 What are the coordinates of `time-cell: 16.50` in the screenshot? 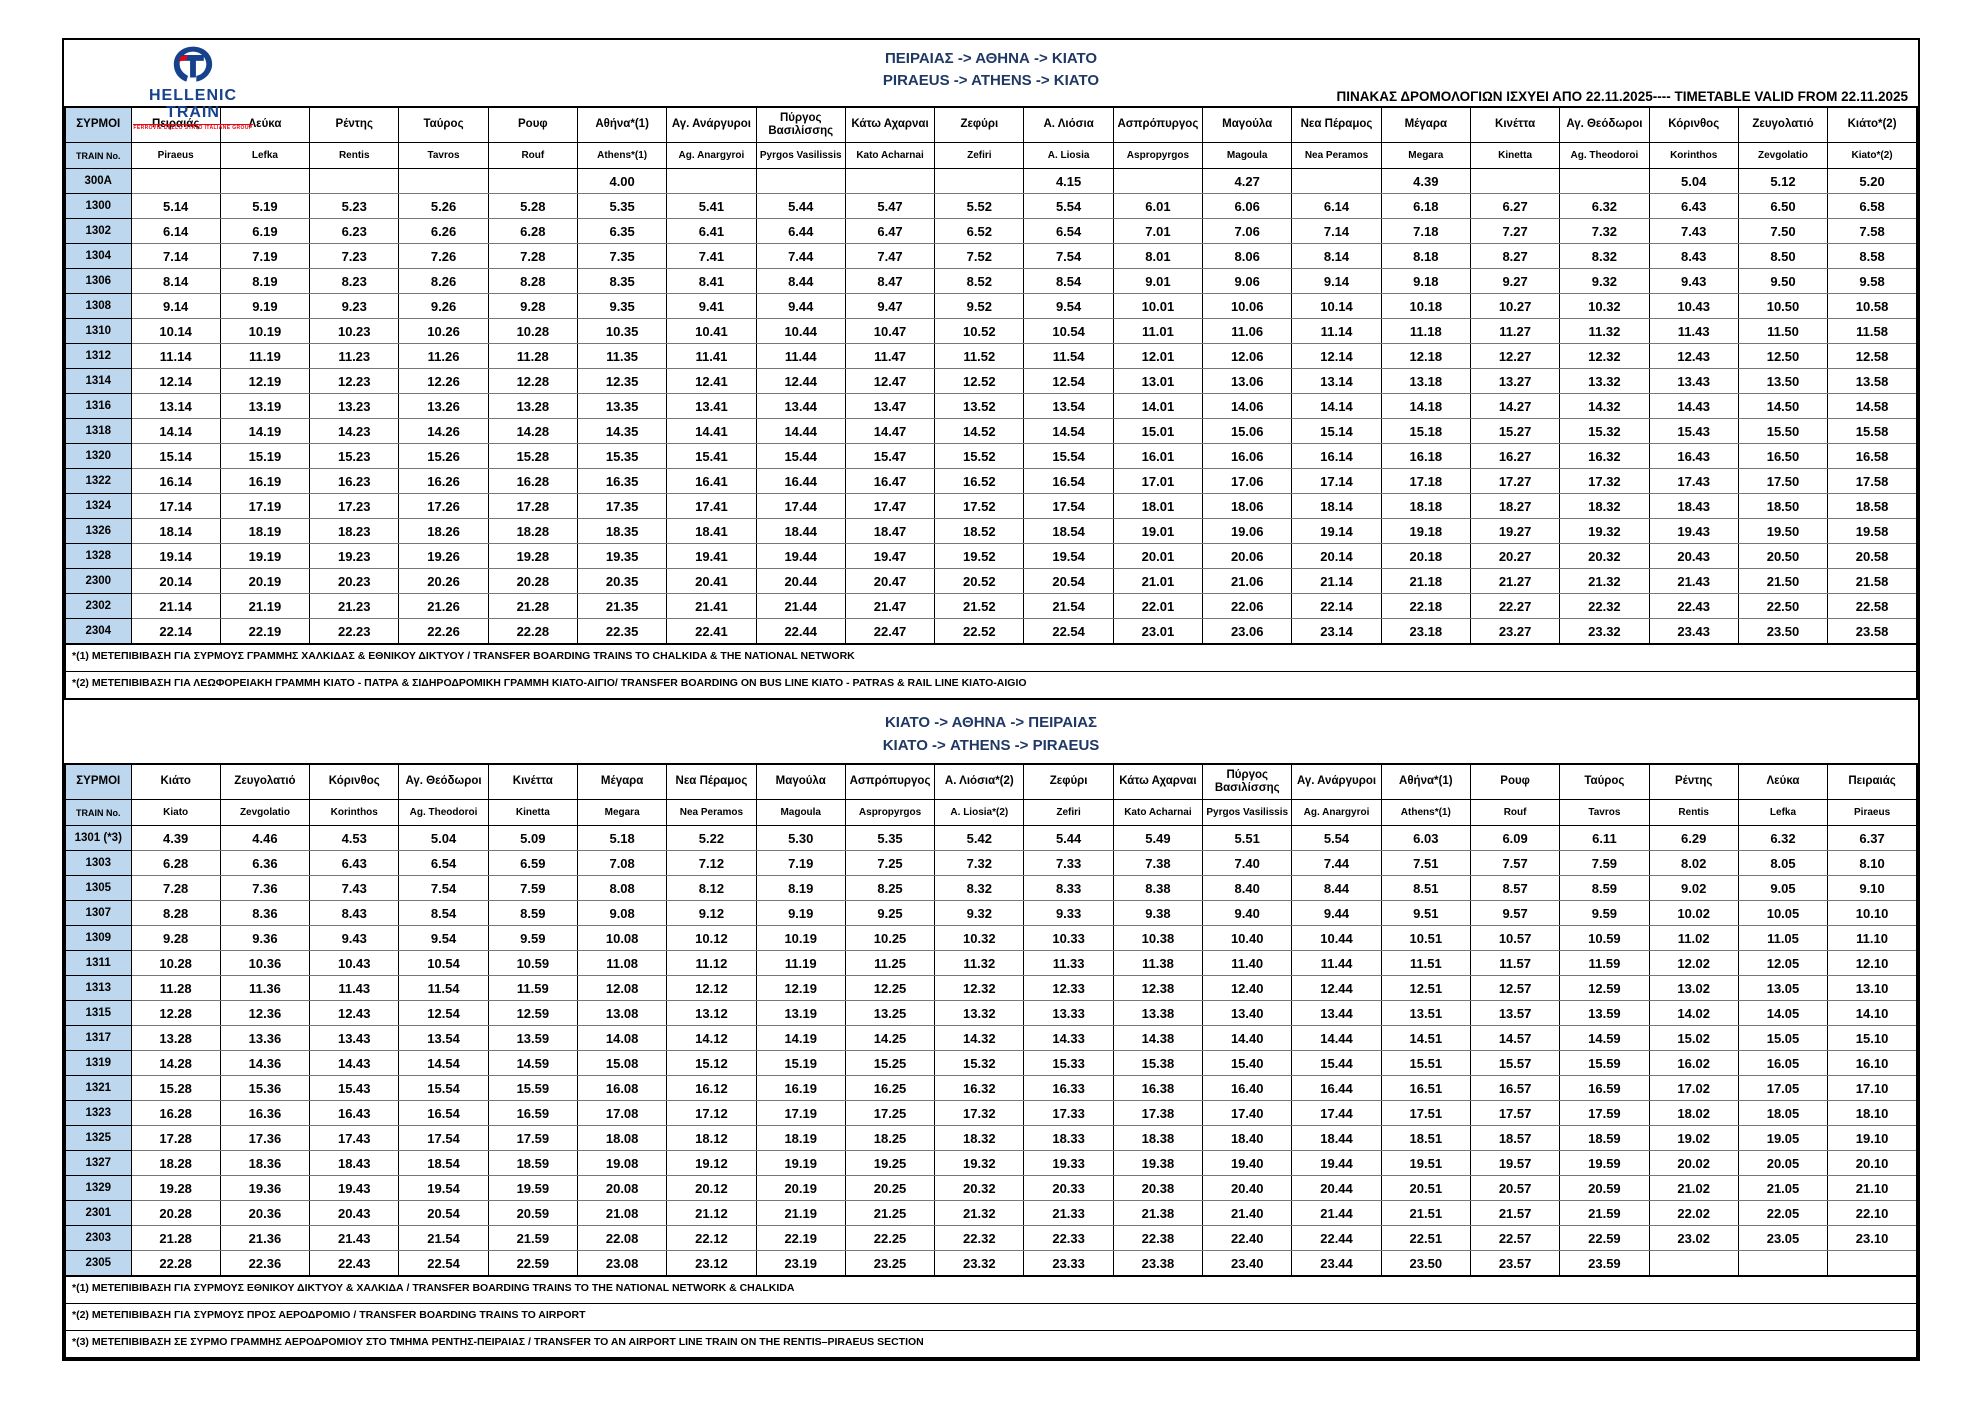 It's located at (1783, 456).